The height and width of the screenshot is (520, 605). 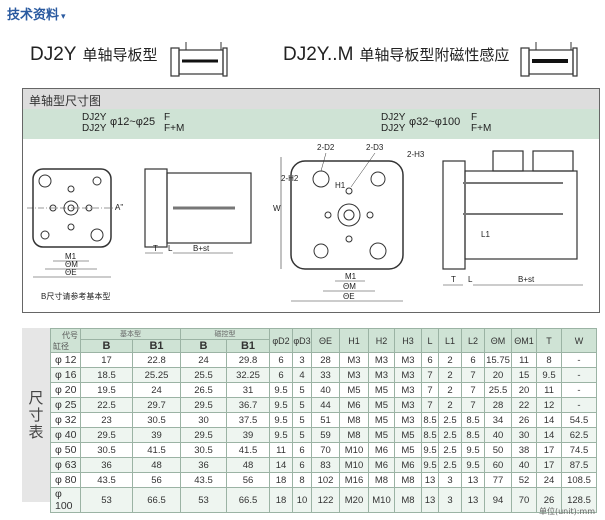 What do you see at coordinates (106, 360) in the screenshot?
I see `table-cell: 17` at bounding box center [106, 360].